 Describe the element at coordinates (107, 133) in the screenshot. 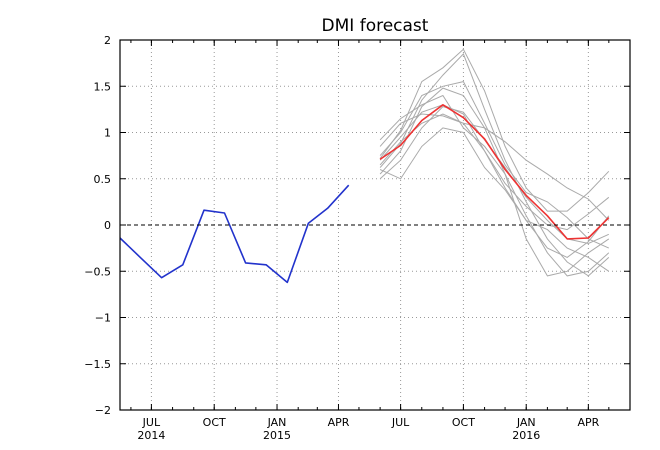

I see `y-tick-label: 1` at that location.